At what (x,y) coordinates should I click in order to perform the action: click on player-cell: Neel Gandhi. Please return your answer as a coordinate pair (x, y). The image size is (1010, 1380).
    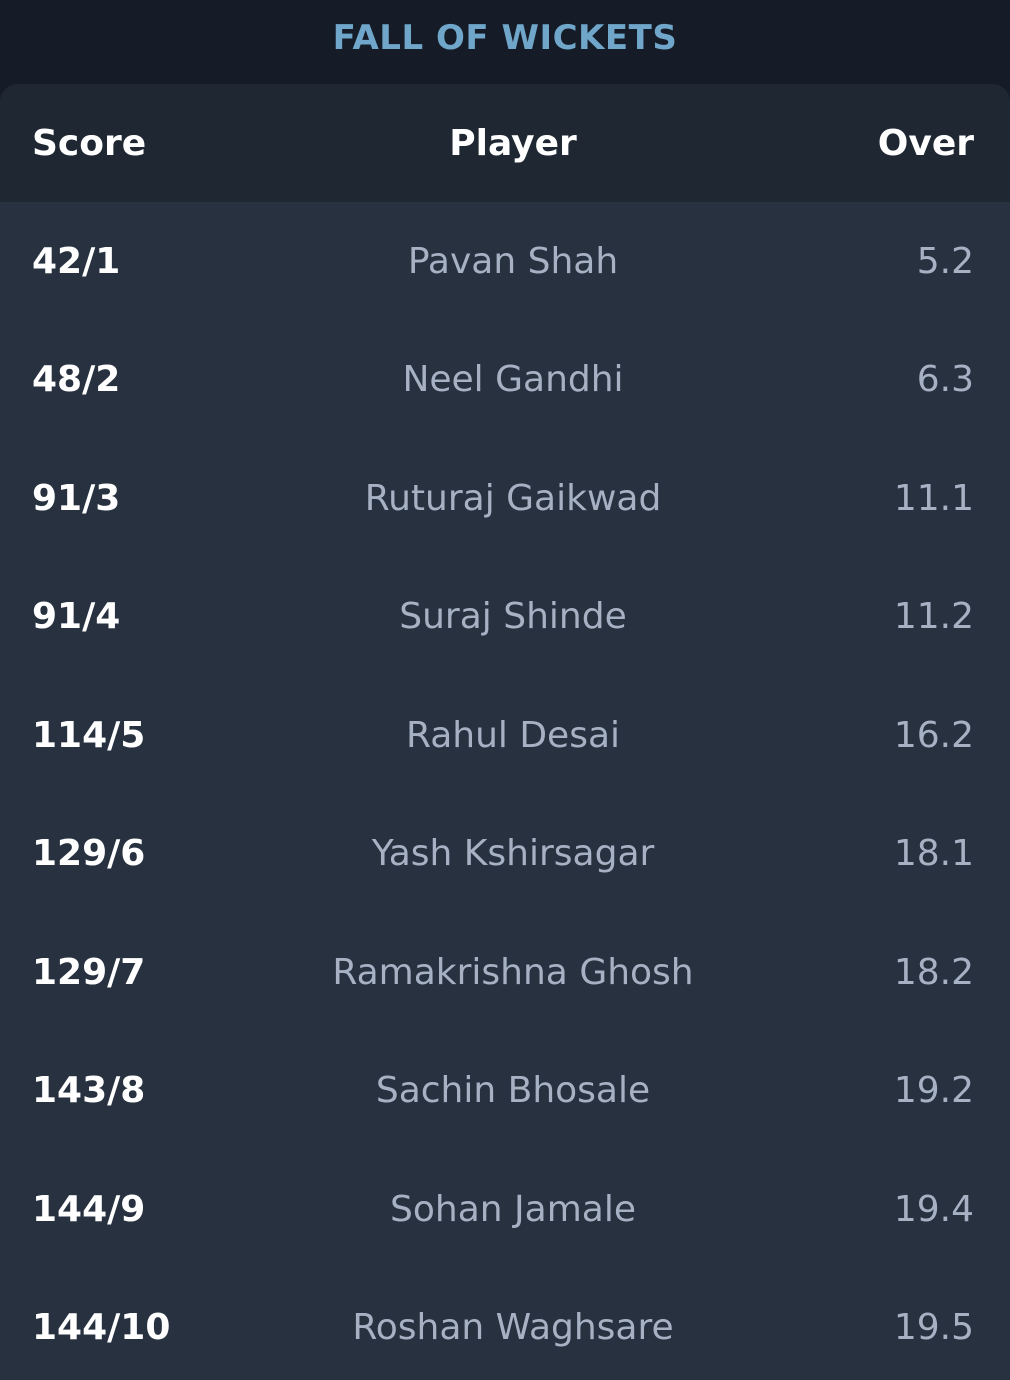
    Looking at the image, I should click on (513, 380).